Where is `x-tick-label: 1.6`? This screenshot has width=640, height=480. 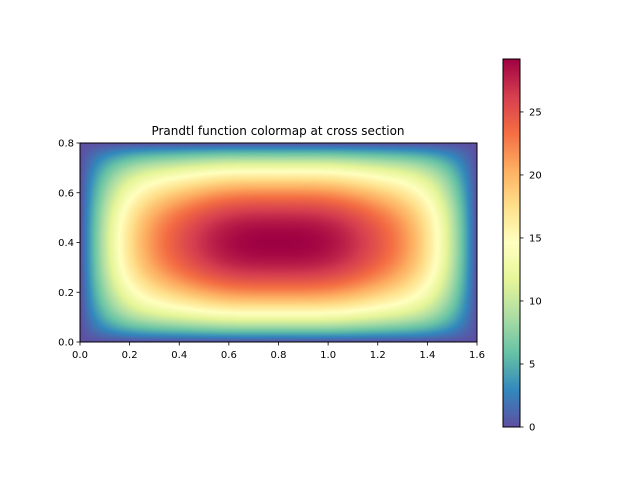 x-tick-label: 1.6 is located at coordinates (477, 355).